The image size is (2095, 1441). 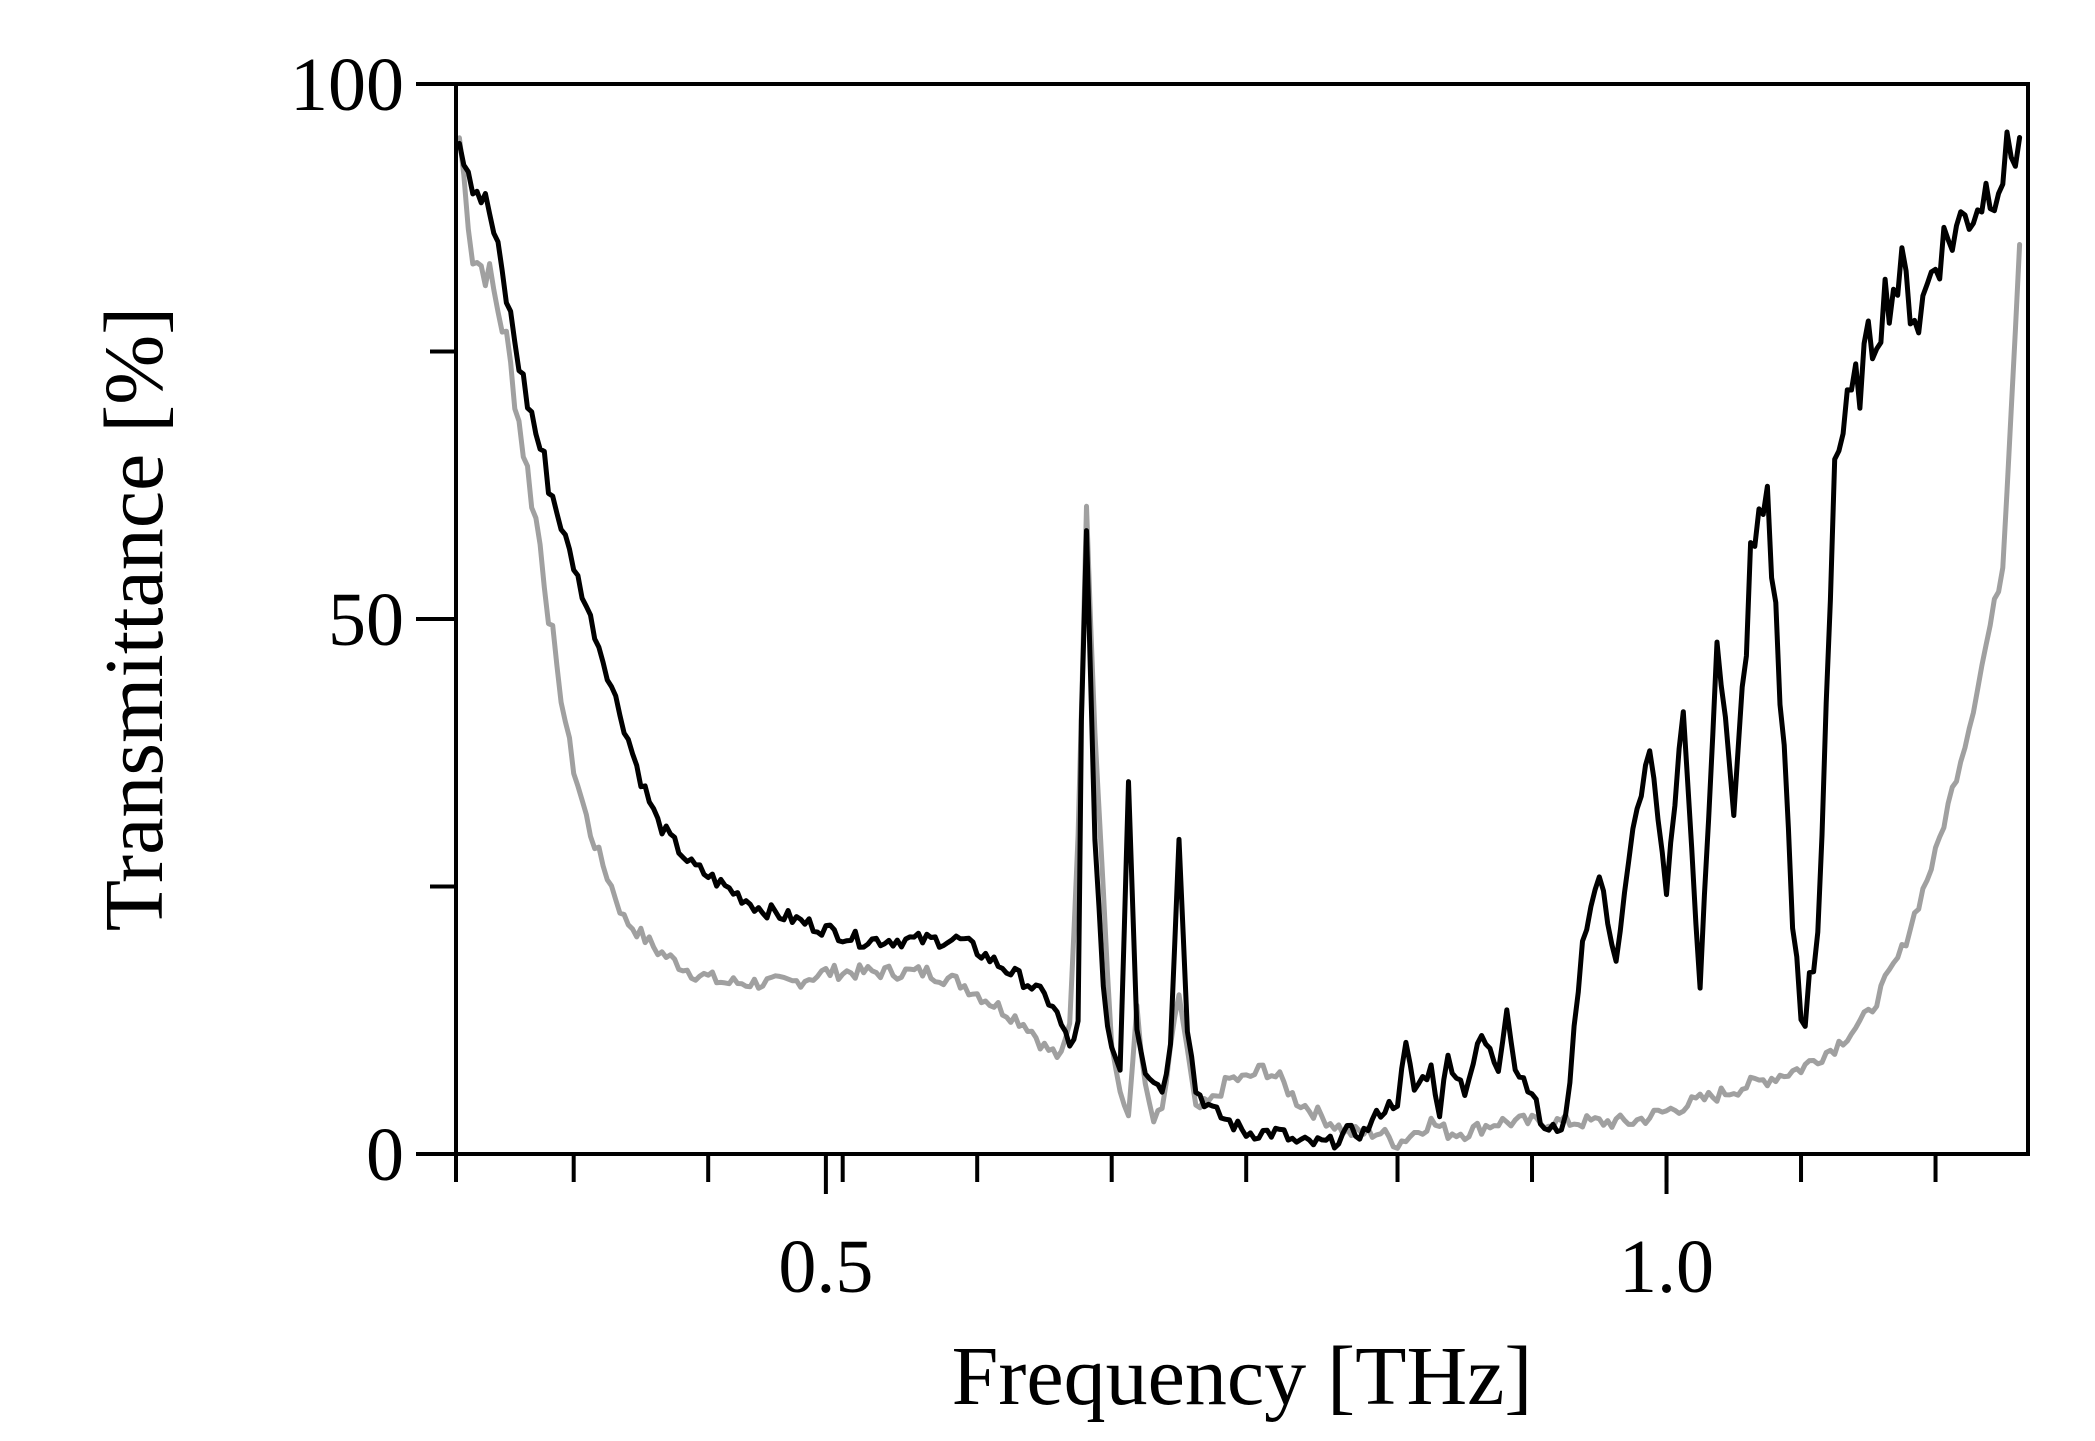 What do you see at coordinates (347, 85) in the screenshot?
I see `y-tick-label: 100` at bounding box center [347, 85].